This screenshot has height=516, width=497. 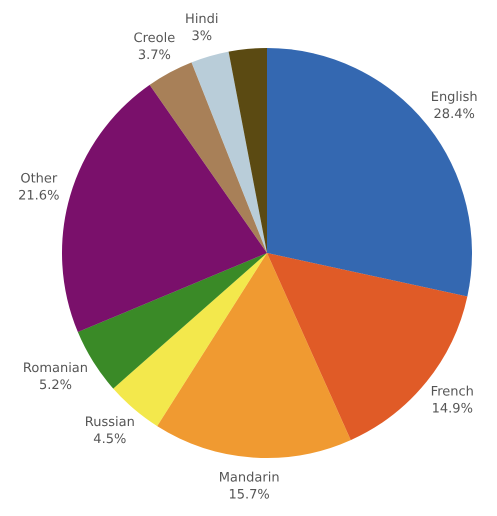 What do you see at coordinates (39, 179) in the screenshot?
I see `slice-label: Other` at bounding box center [39, 179].